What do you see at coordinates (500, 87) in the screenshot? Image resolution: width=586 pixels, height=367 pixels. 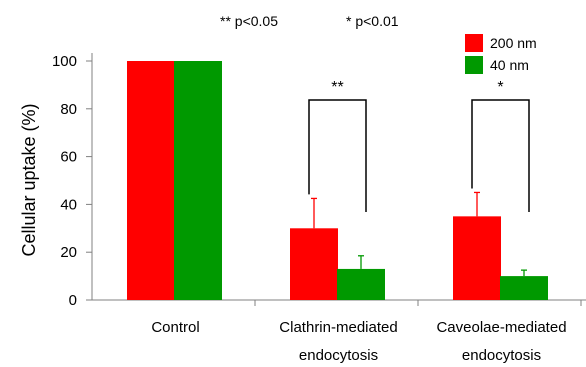 I see `significance-label: *` at bounding box center [500, 87].